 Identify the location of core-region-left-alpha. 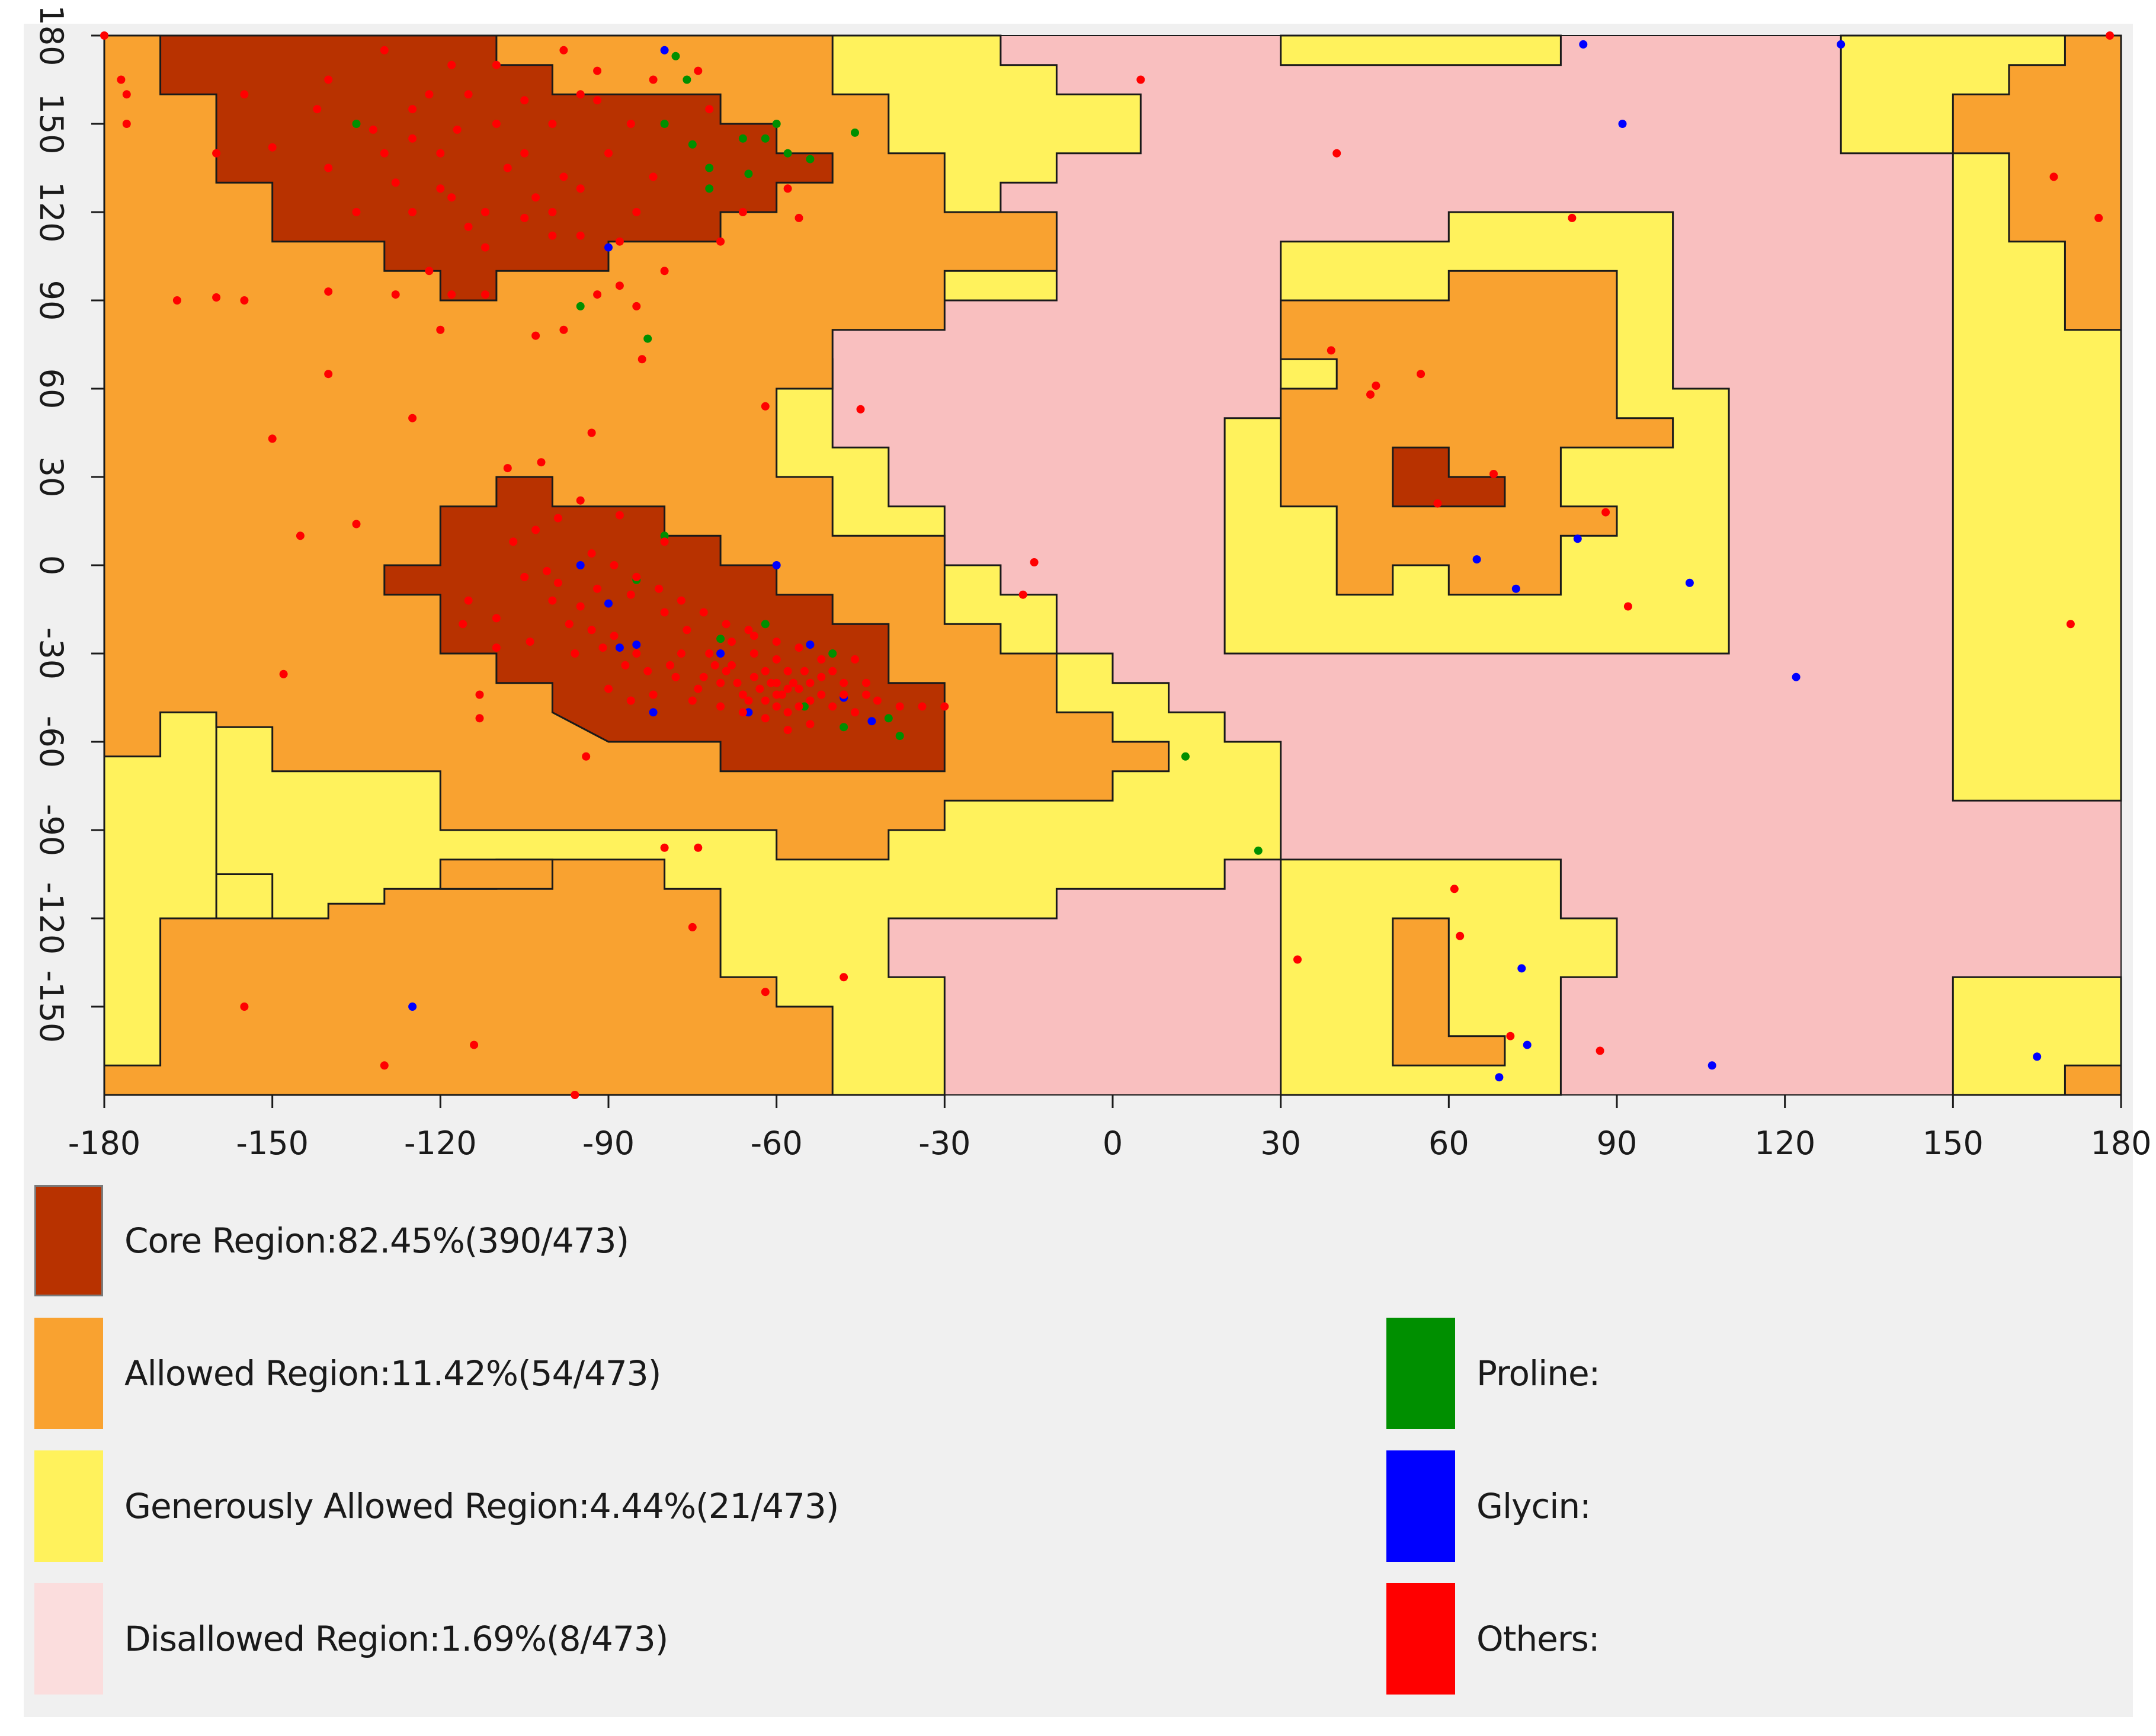
(1449, 477).